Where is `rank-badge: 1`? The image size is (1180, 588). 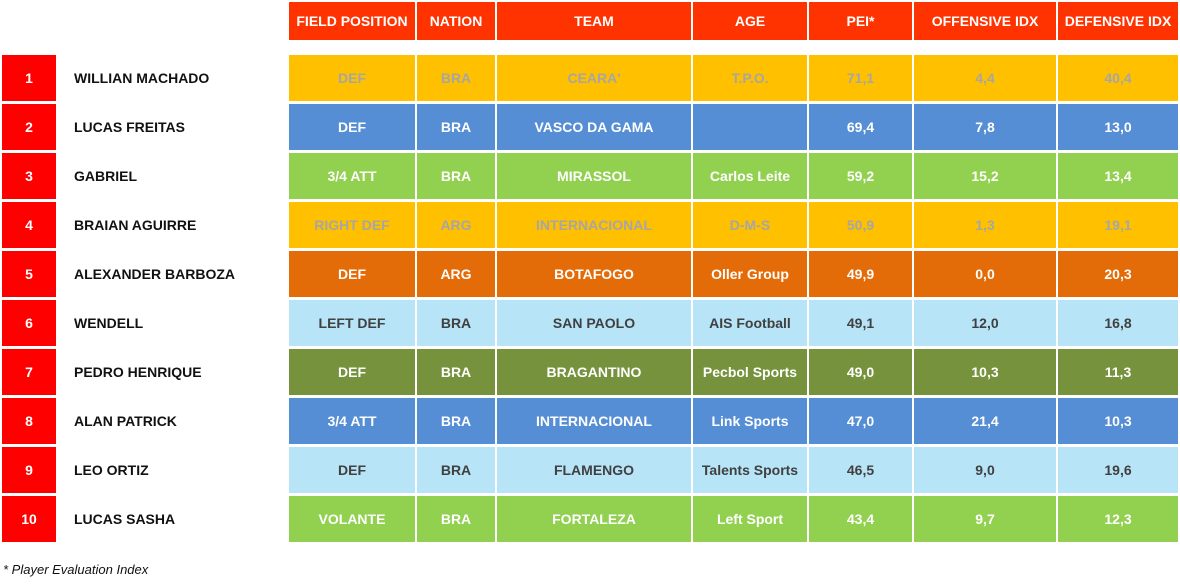
rank-badge: 1 is located at coordinates (29, 78).